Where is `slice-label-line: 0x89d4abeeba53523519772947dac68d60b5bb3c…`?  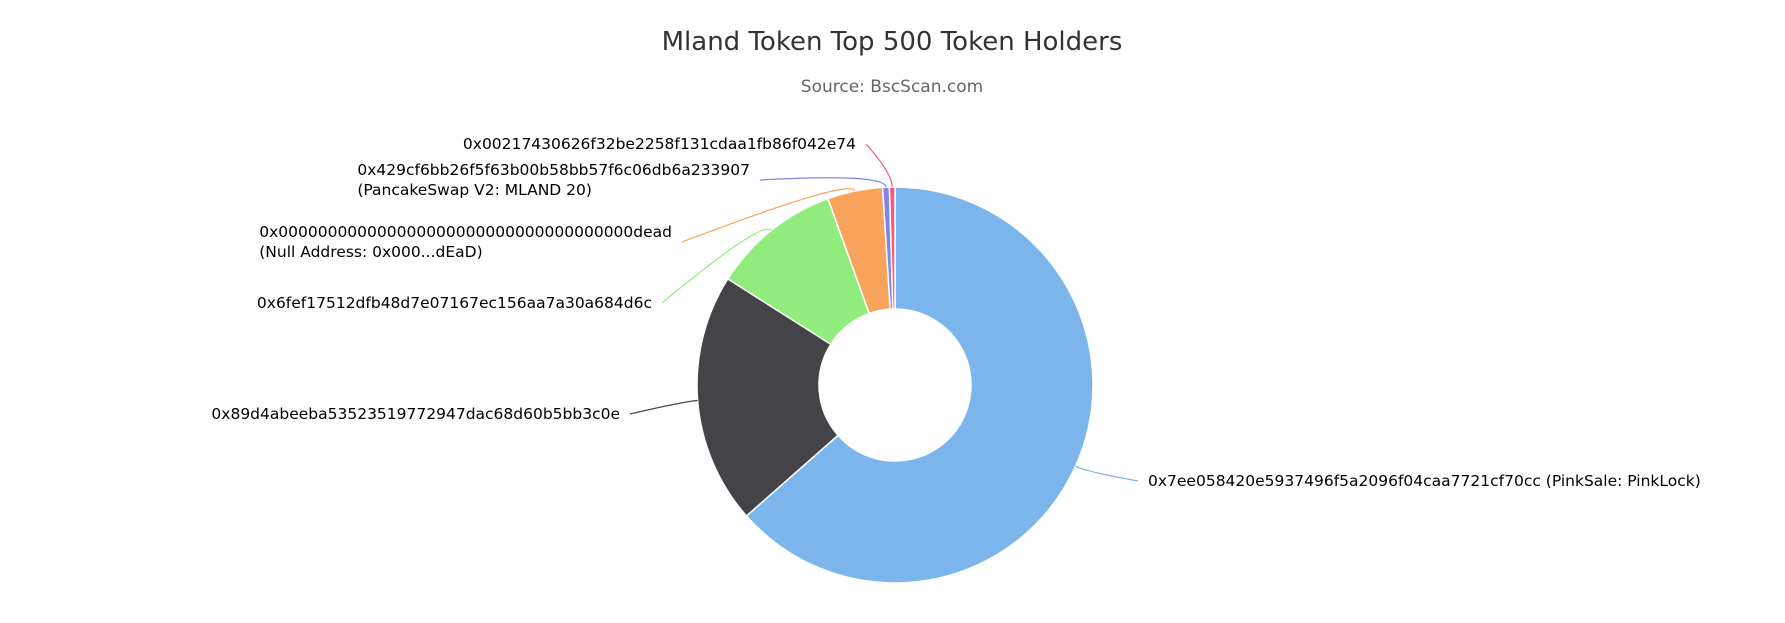
slice-label-line: 0x89d4abeeba53523519772947dac68d60b5bb3c… is located at coordinates (415, 414).